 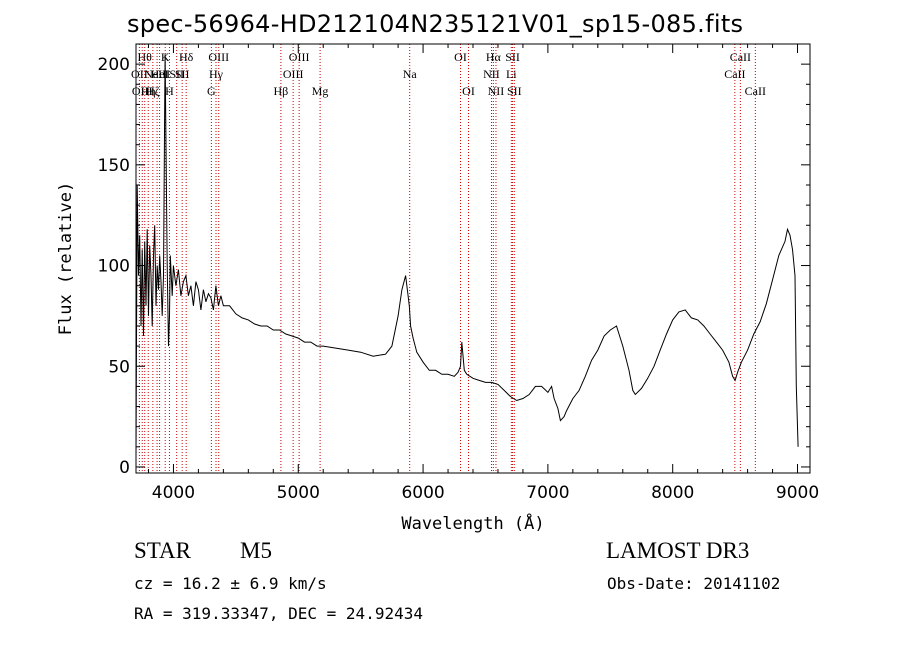 What do you see at coordinates (278, 613) in the screenshot?
I see `ra-dec: RA = 319.33347, DEC = 24.92434` at bounding box center [278, 613].